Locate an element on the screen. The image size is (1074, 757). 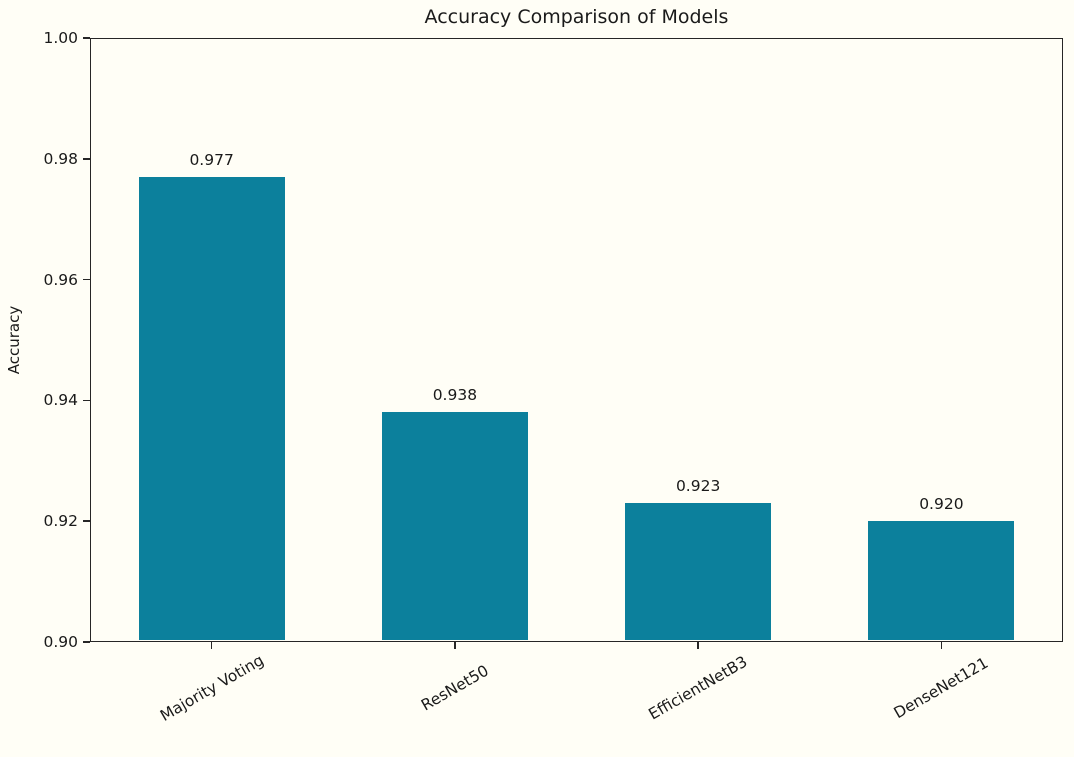
bar-majority-voting is located at coordinates (211, 408).